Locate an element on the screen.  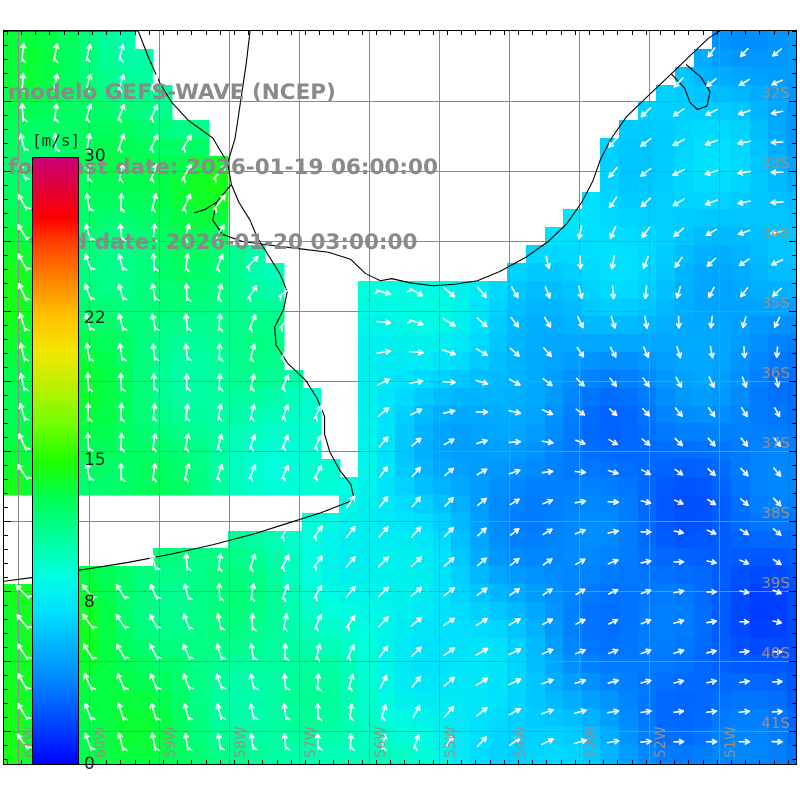
lat-label-36S: 36S is located at coordinates (775, 373).